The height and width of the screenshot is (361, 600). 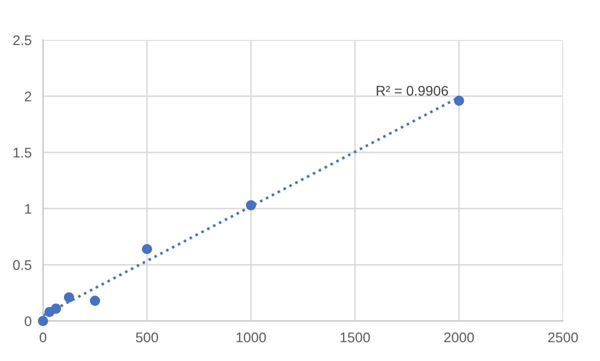 What do you see at coordinates (251, 337) in the screenshot?
I see `x-tick-label: 1000` at bounding box center [251, 337].